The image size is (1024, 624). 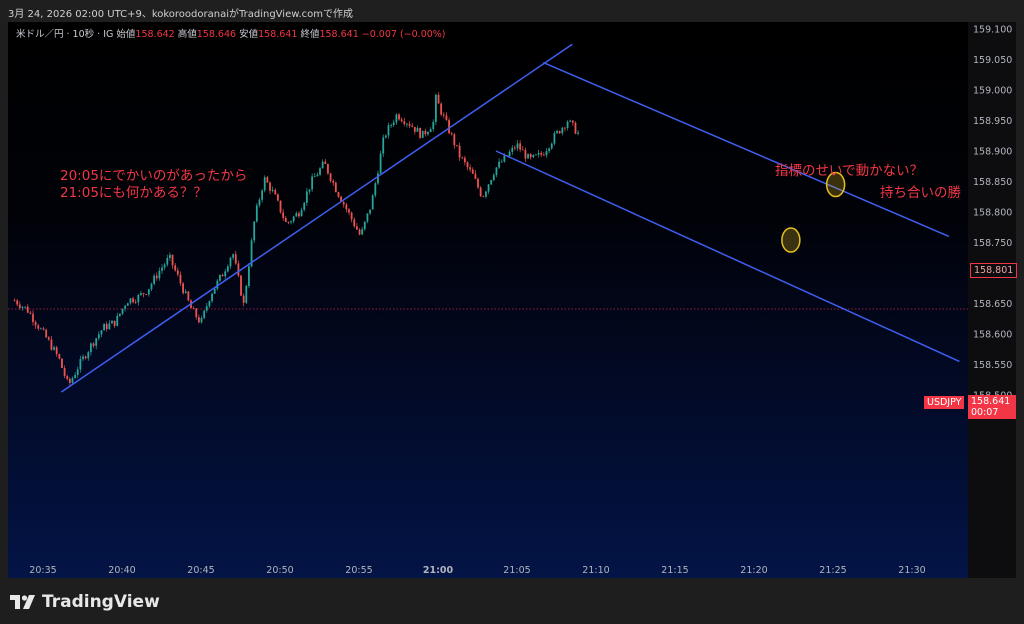 What do you see at coordinates (358, 570) in the screenshot?
I see `time-tick-label: 20:55` at bounding box center [358, 570].